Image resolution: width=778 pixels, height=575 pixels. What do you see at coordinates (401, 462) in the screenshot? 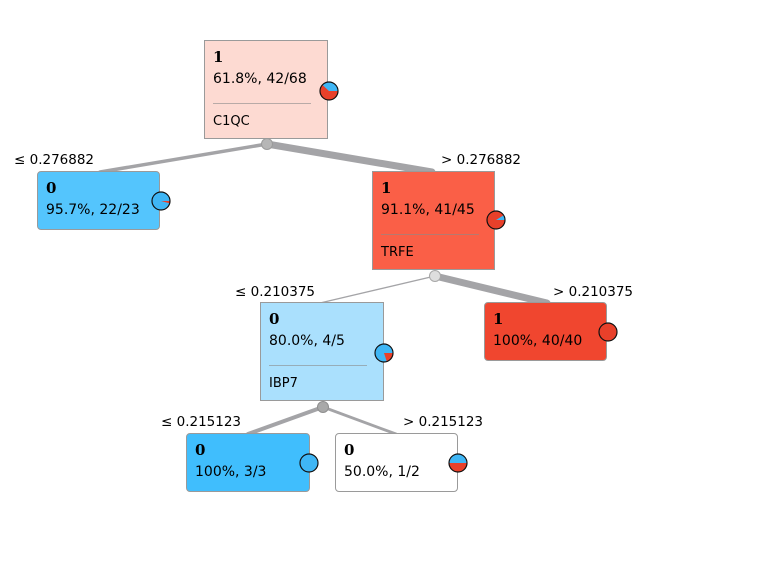
I see `tree-node-leaf-ibp7-right: 0 50.0%, 1/2` at bounding box center [401, 462].